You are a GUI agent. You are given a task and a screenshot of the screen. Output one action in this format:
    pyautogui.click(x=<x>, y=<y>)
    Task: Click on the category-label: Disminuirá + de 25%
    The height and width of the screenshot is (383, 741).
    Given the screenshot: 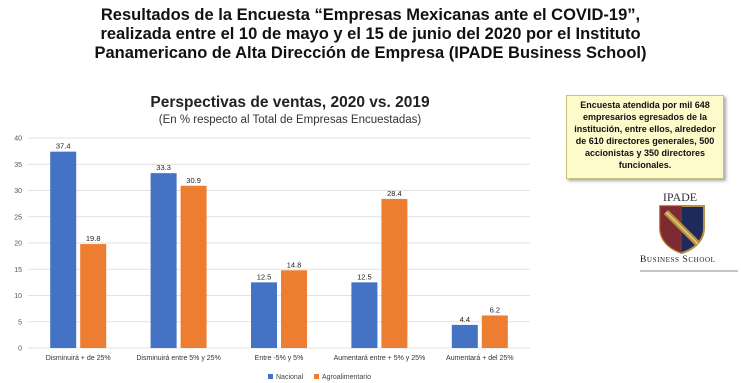 What is the action you would take?
    pyautogui.click(x=78, y=358)
    